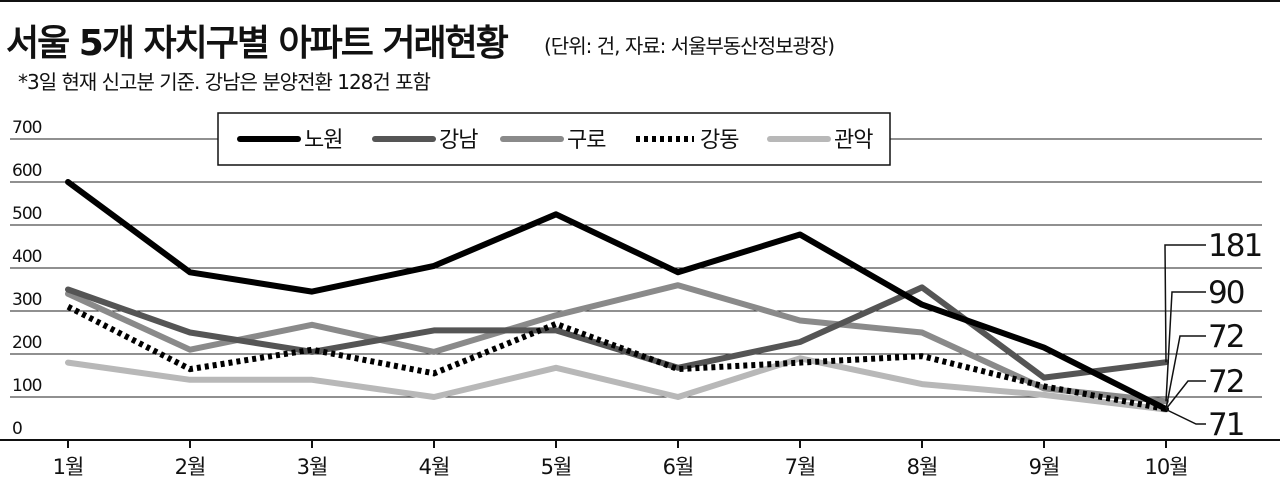  I want to click on x-tick-label: 1월, so click(68, 467).